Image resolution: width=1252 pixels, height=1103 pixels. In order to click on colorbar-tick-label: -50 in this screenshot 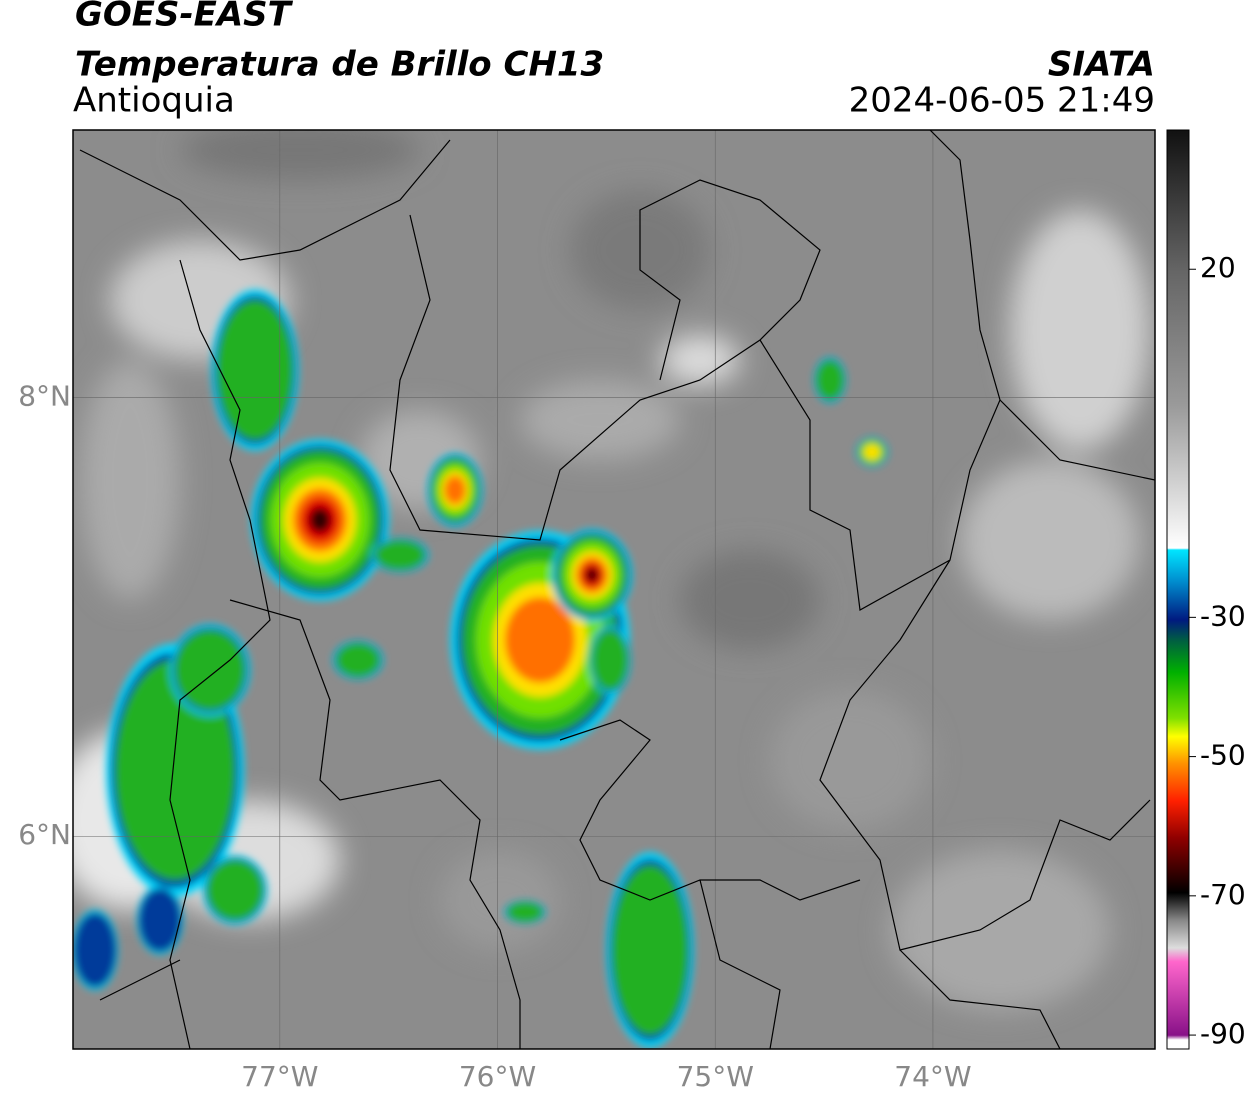, I will do `click(1223, 755)`.